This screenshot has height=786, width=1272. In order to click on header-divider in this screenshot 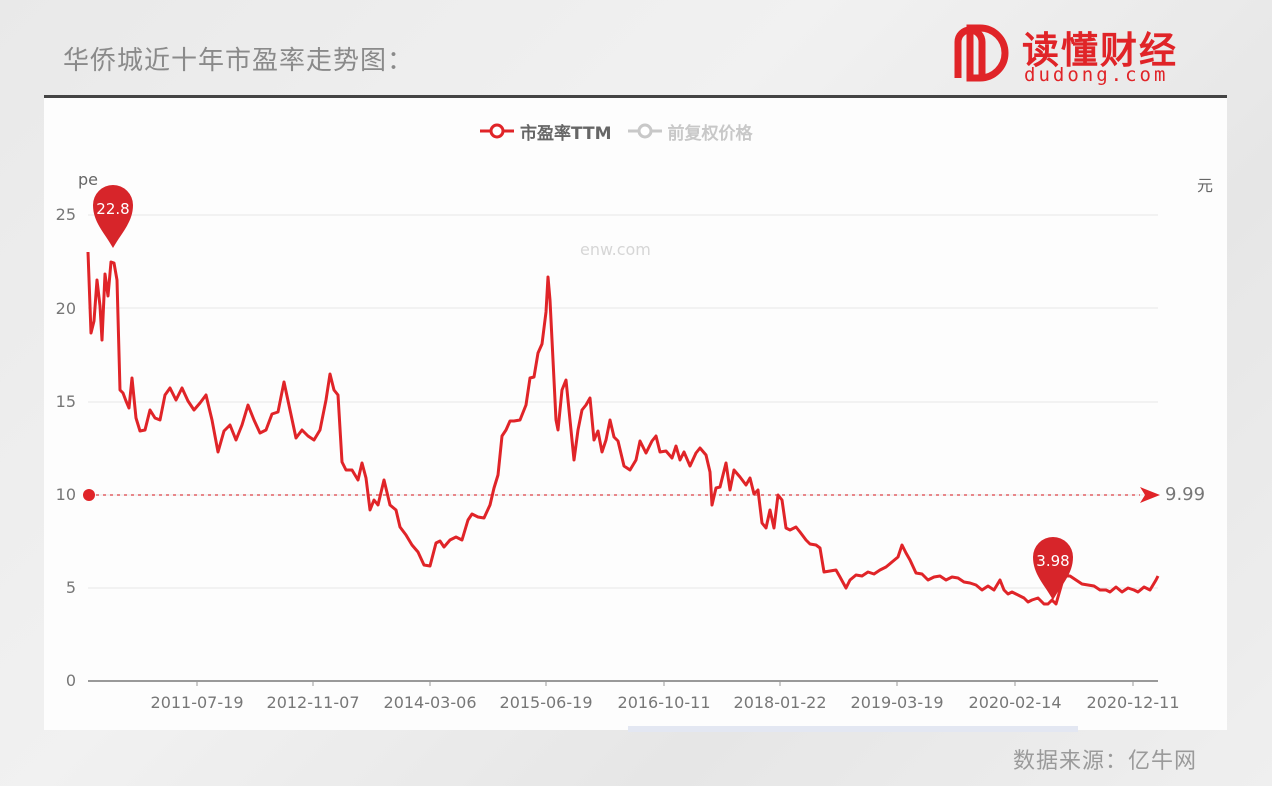, I will do `click(635, 96)`.